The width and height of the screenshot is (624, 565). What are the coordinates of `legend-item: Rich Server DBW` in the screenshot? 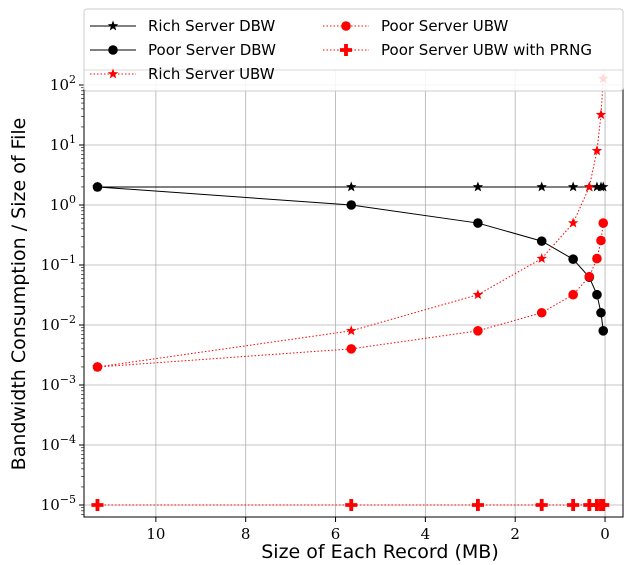 It's located at (182, 26).